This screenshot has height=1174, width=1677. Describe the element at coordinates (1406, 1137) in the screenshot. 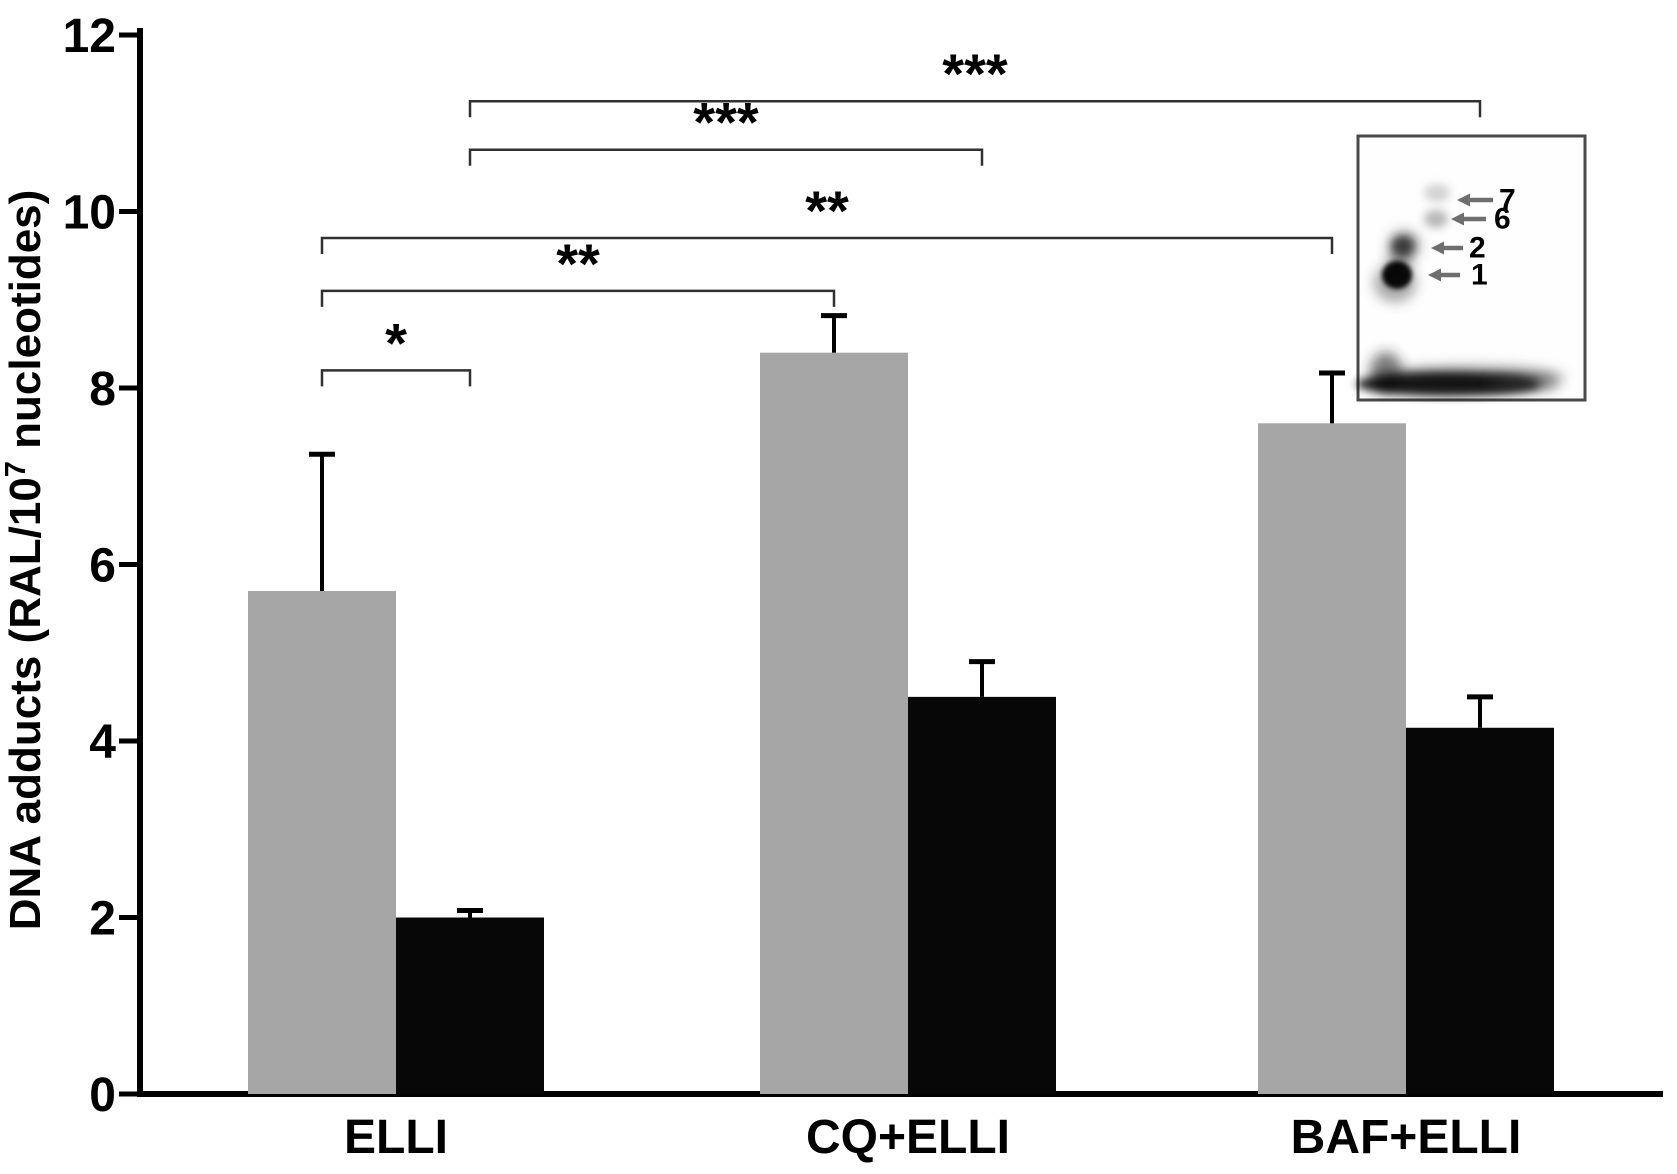

I see `category-label-2: BAF+ELLI` at that location.